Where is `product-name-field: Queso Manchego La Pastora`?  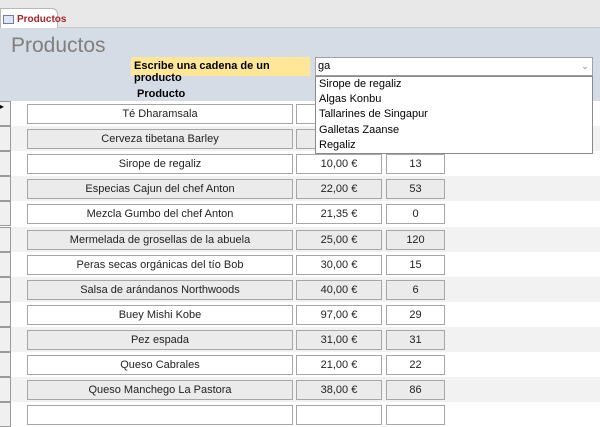 product-name-field: Queso Manchego La Pastora is located at coordinates (160, 390).